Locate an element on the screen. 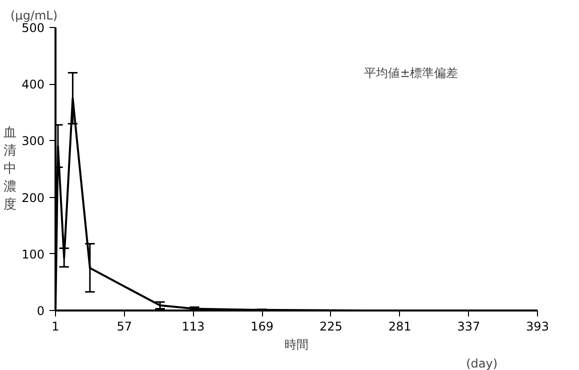 The height and width of the screenshot is (370, 579). x-tick-label: 1 is located at coordinates (56, 327).